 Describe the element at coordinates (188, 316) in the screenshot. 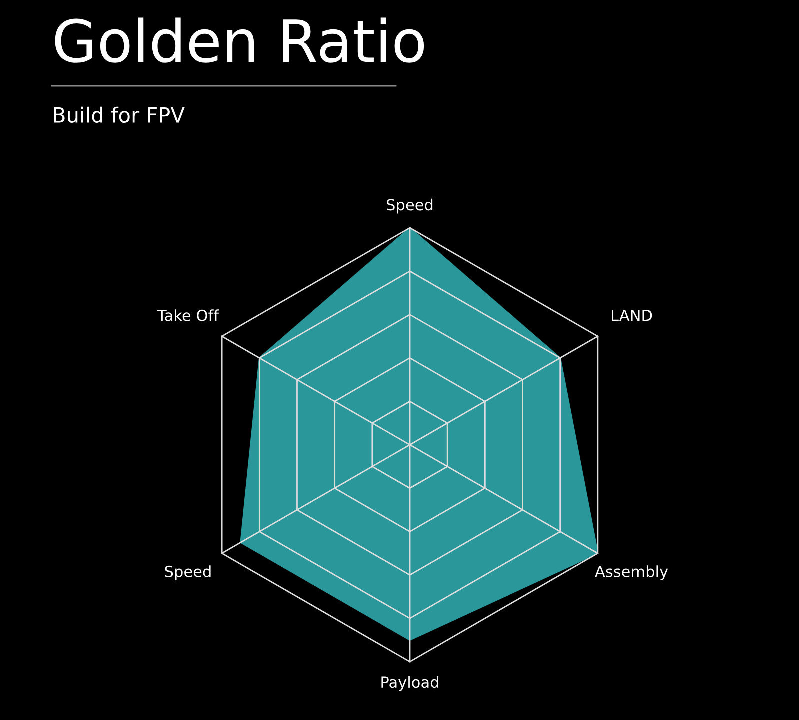

I see `spoke-label: Take Off` at that location.